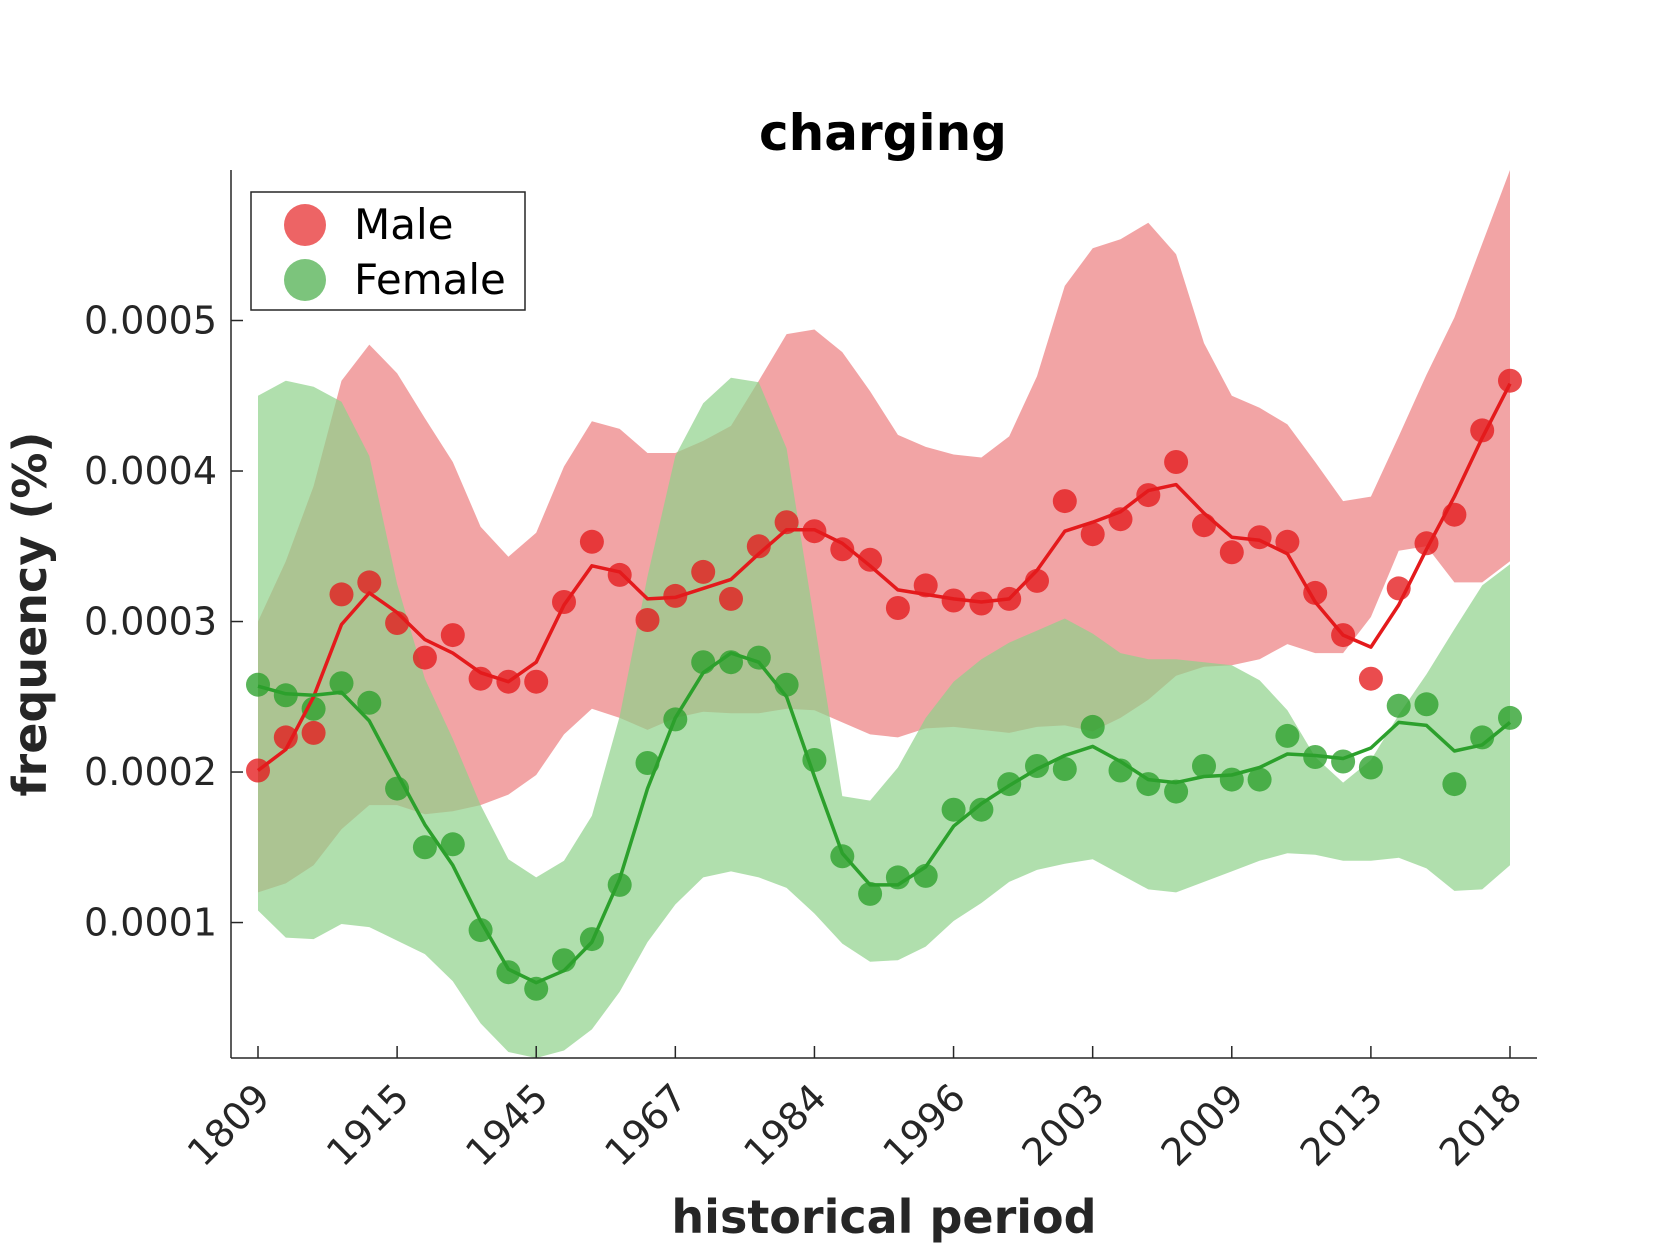  What do you see at coordinates (1481, 1125) in the screenshot?
I see `x-tick-label: 2018` at bounding box center [1481, 1125].